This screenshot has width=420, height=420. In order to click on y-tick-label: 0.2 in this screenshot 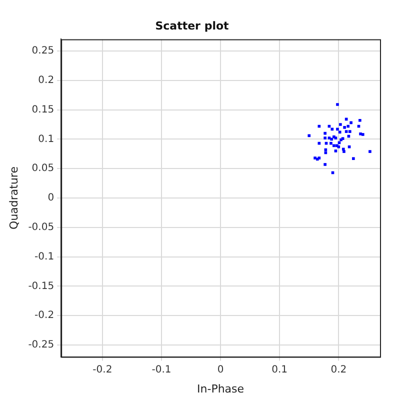, I will do `click(46, 80)`.